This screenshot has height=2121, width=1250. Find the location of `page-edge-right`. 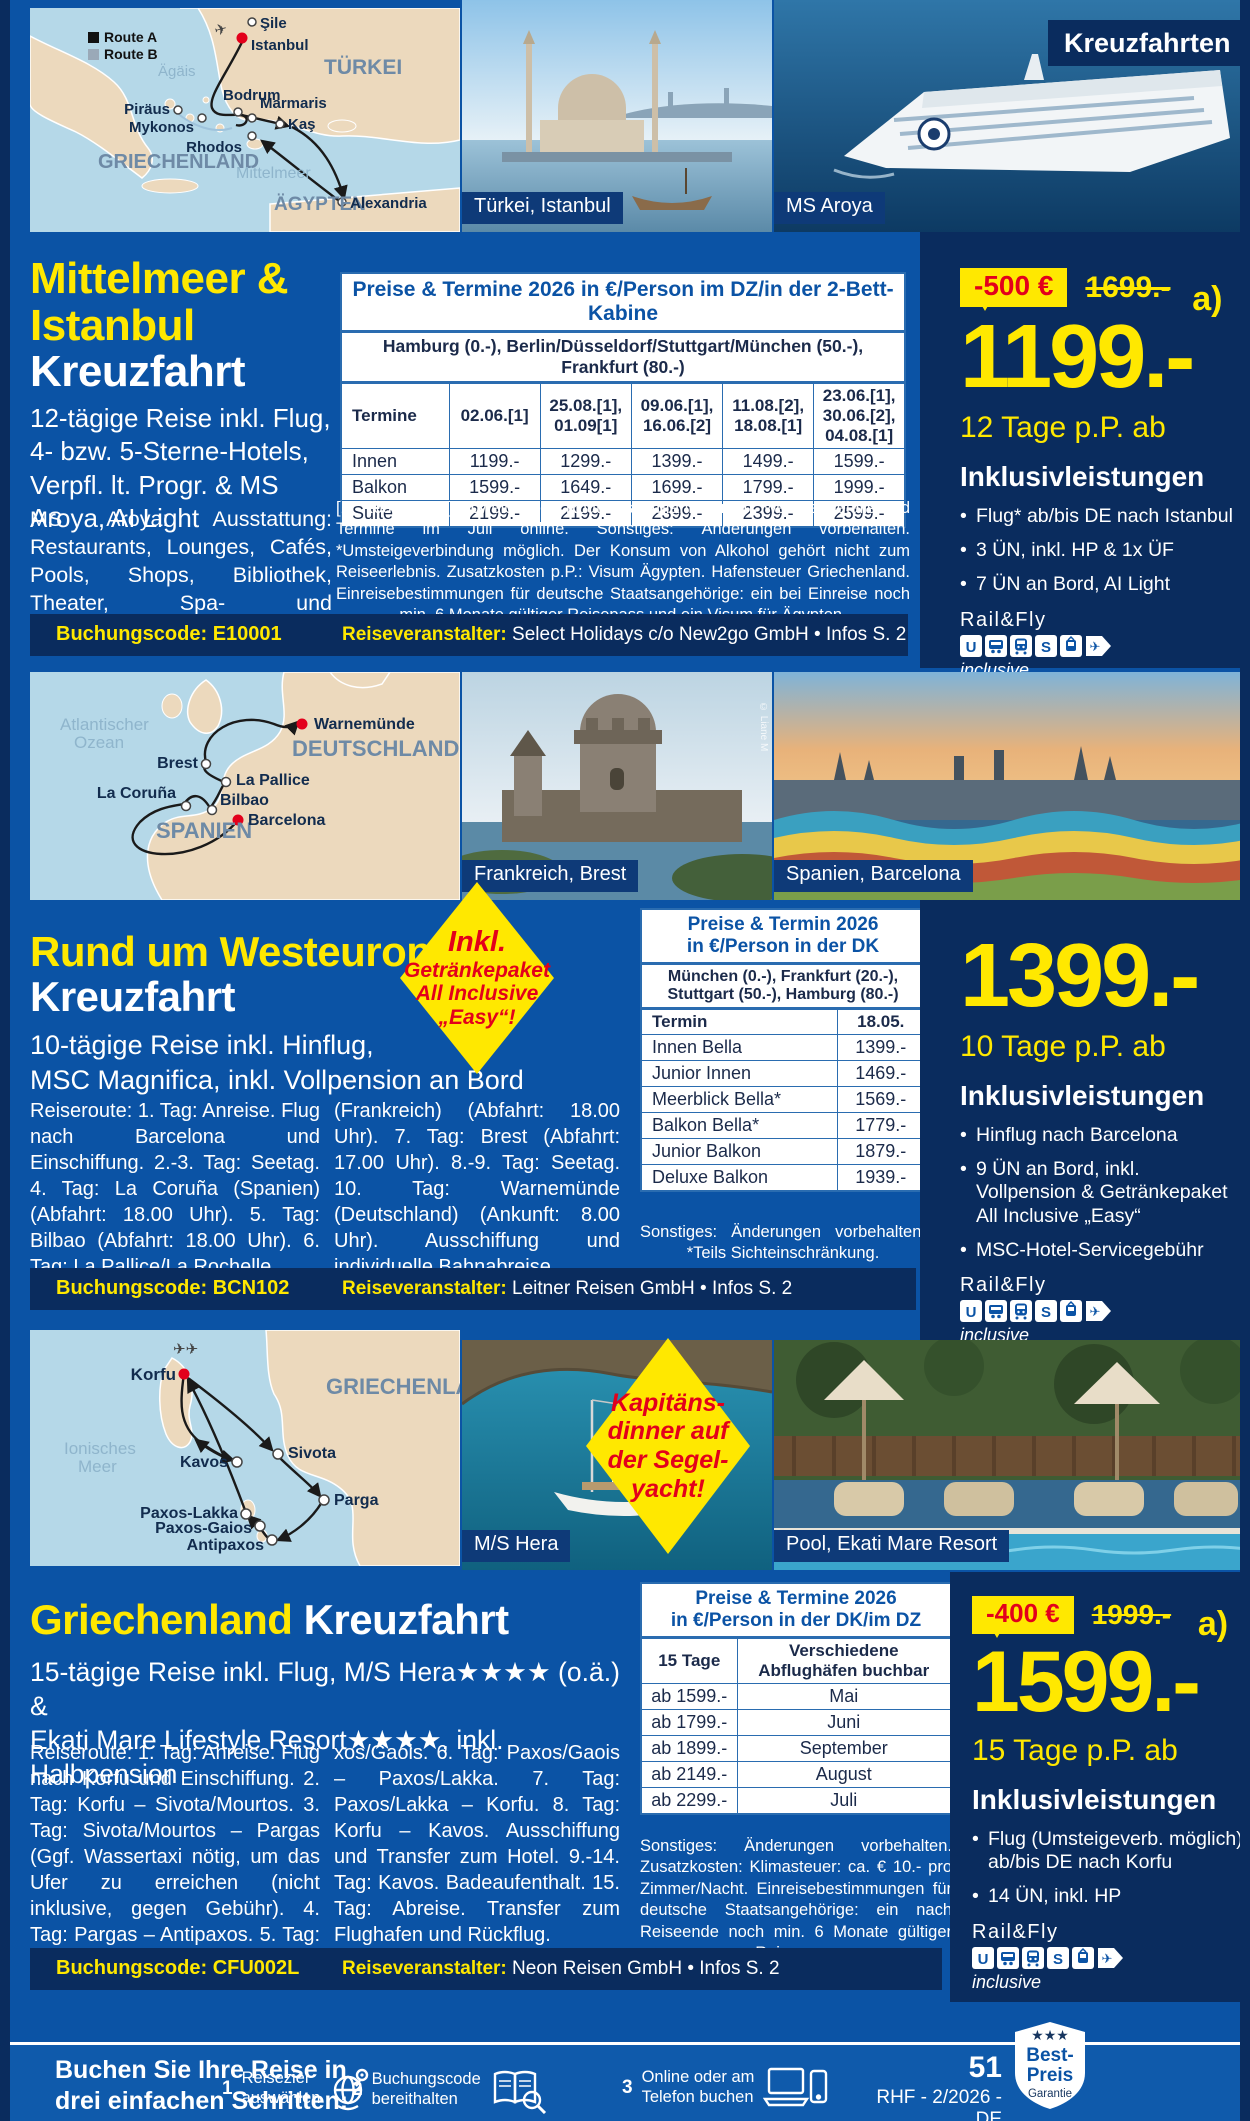

page-edge-right is located at coordinates (1245, 1060).